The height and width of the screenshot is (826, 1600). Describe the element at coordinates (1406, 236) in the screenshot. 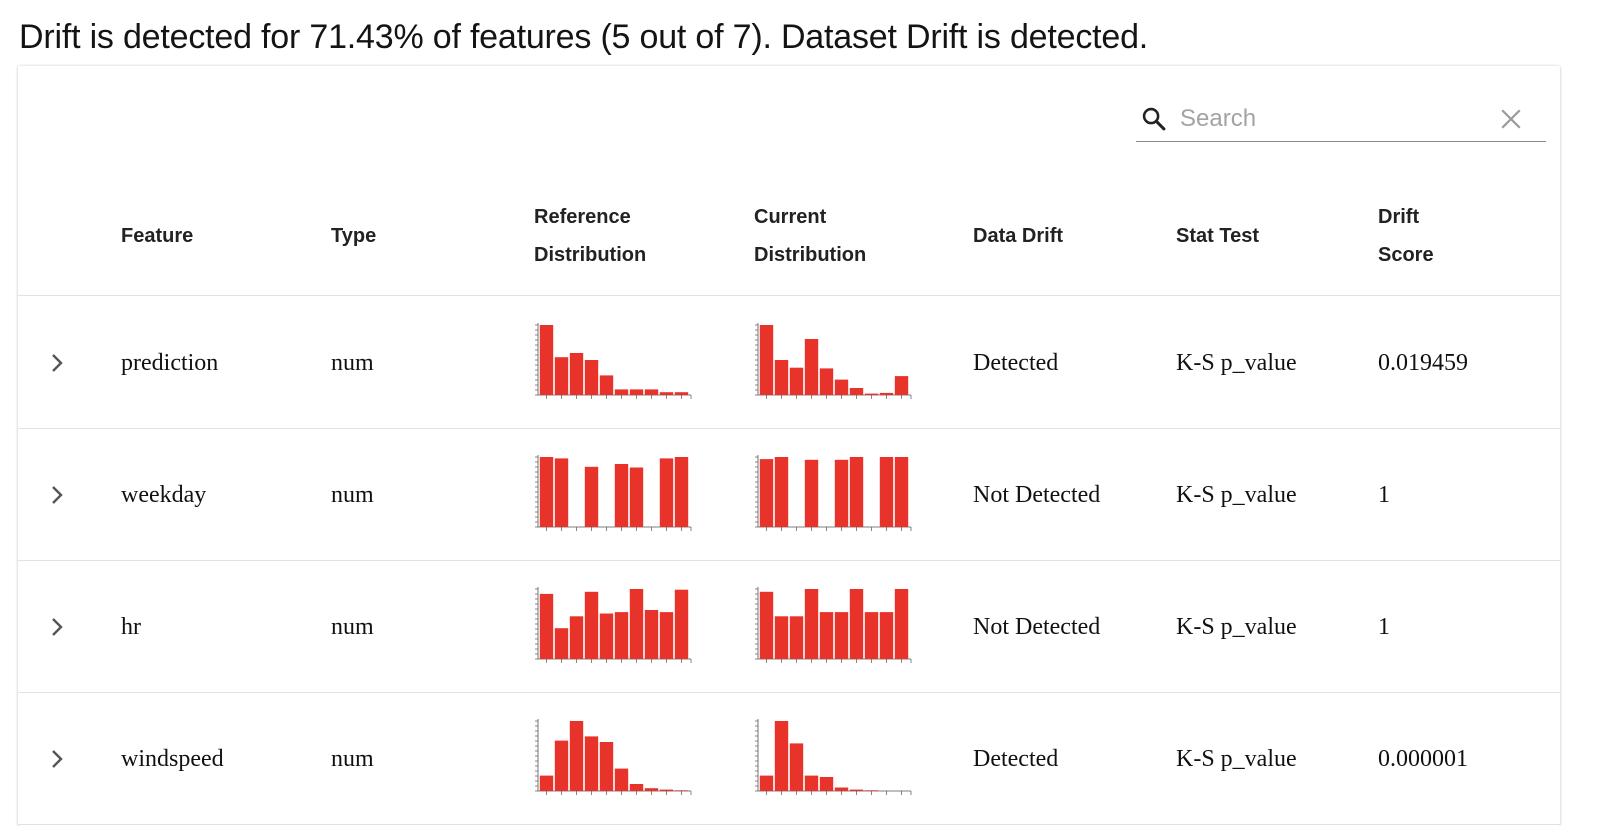

I see `column-header-drift-score: Drift Score` at that location.